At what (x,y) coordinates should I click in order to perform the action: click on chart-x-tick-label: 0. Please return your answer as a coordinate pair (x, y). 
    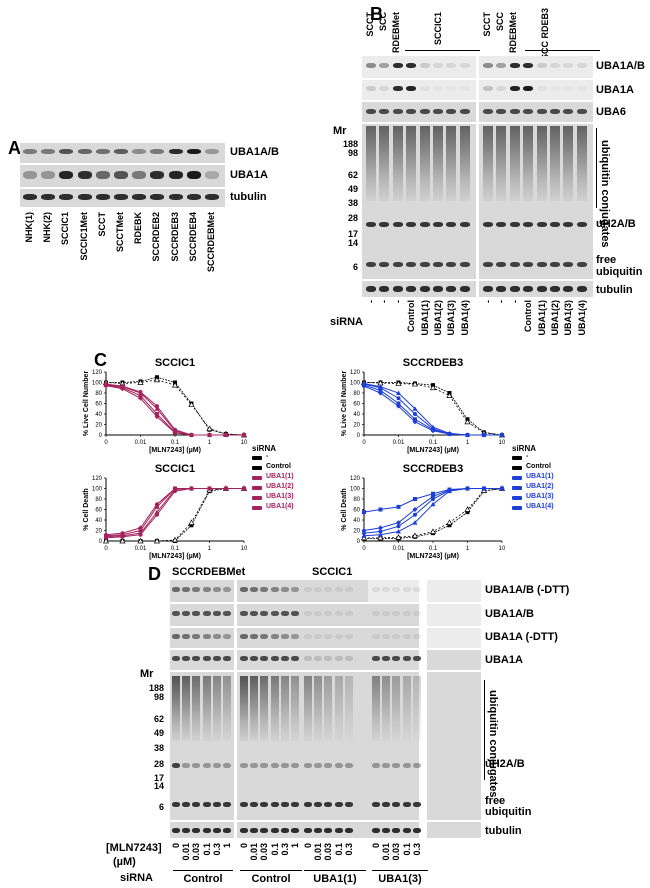
    Looking at the image, I should click on (106, 443).